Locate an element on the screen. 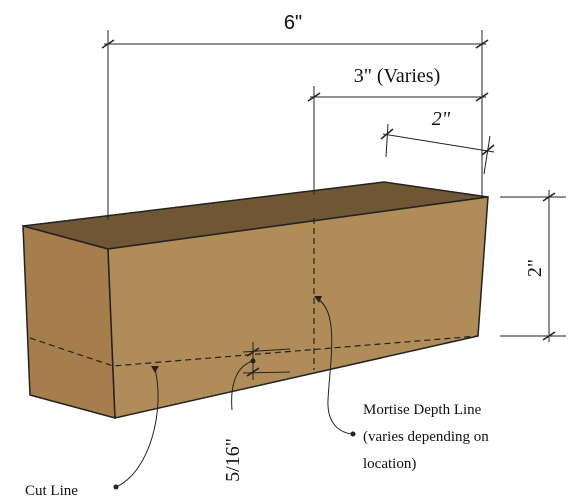 This screenshot has height=499, width=570. overall-length-label: 6" is located at coordinates (293, 23).